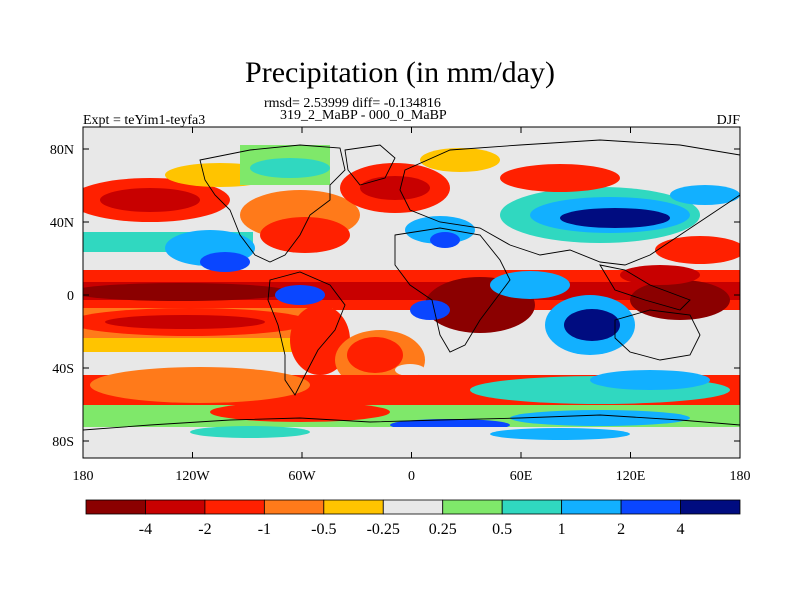  I want to click on y-tick-label: 80S, so click(63, 442).